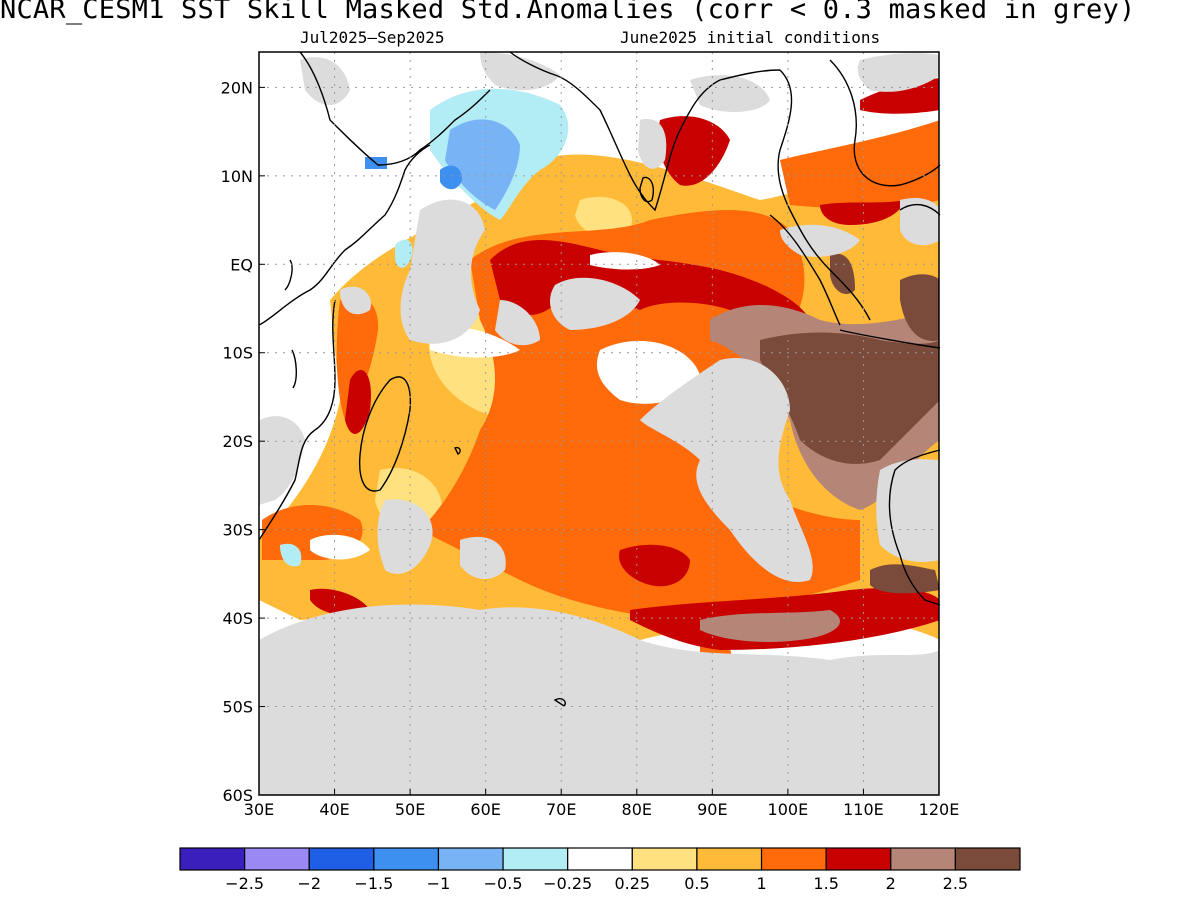 The width and height of the screenshot is (1200, 900). What do you see at coordinates (259, 809) in the screenshot?
I see `x-tick-label: 30E` at bounding box center [259, 809].